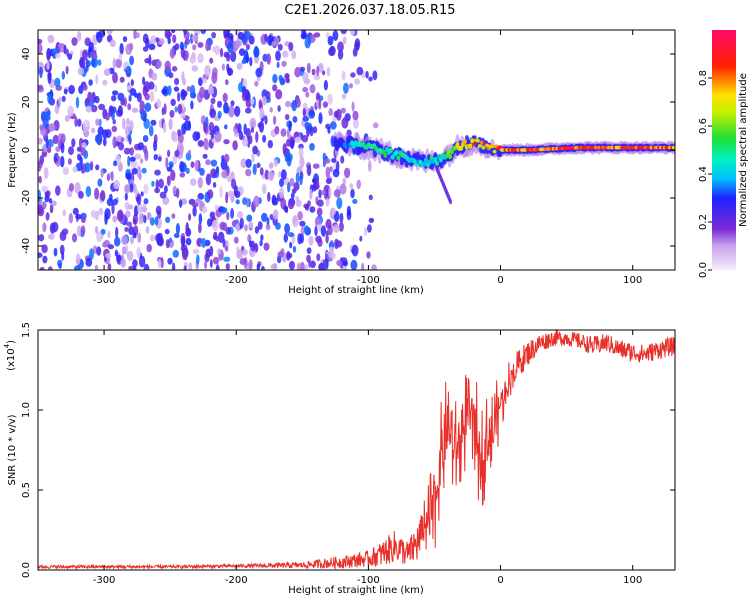  Describe the element at coordinates (703, 222) in the screenshot. I see `colorbar-tick-label: 0.2` at that location.